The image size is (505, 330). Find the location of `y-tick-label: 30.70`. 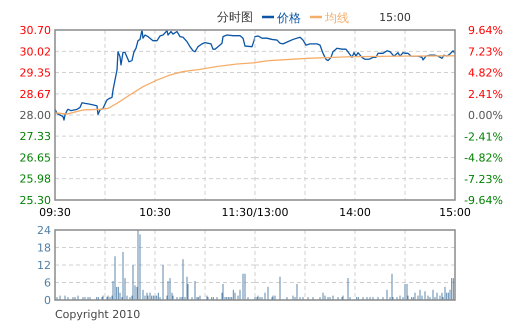

y-tick-label: 30.70 is located at coordinates (35, 30).